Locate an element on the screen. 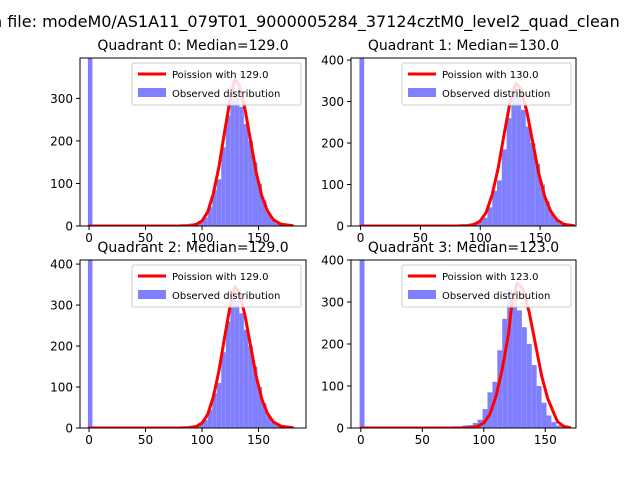  legend-label: Poission with 129.0 is located at coordinates (220, 277).